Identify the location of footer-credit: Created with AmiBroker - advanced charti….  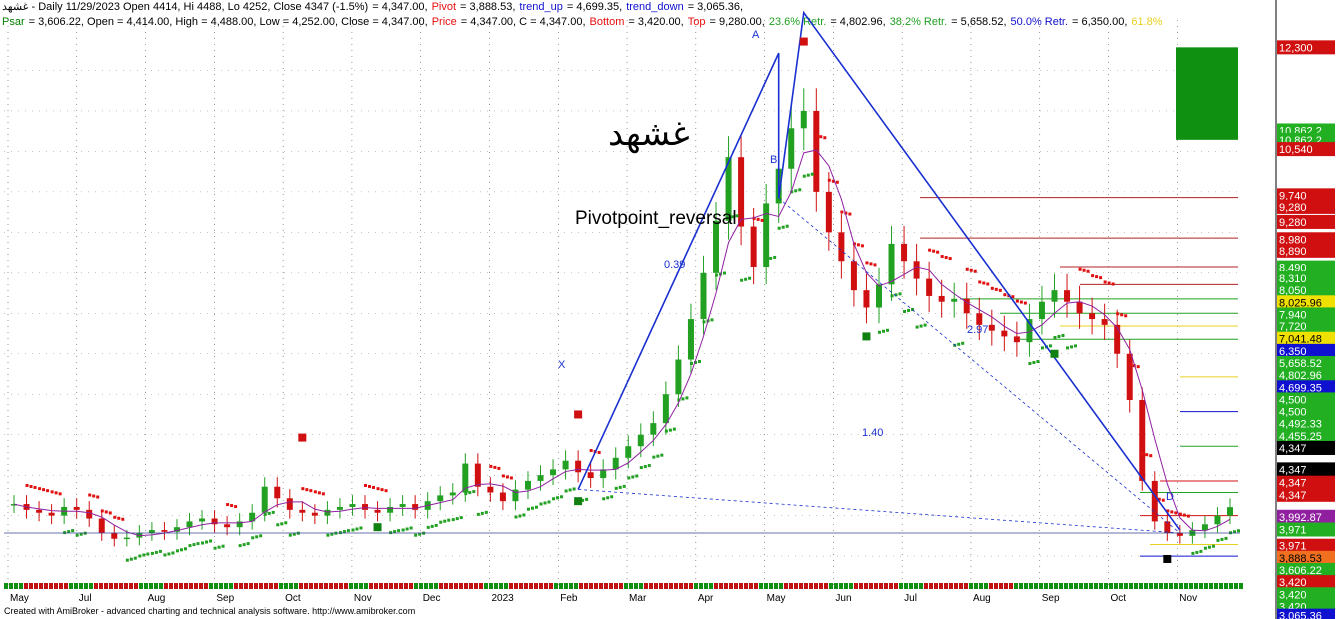
(210, 611).